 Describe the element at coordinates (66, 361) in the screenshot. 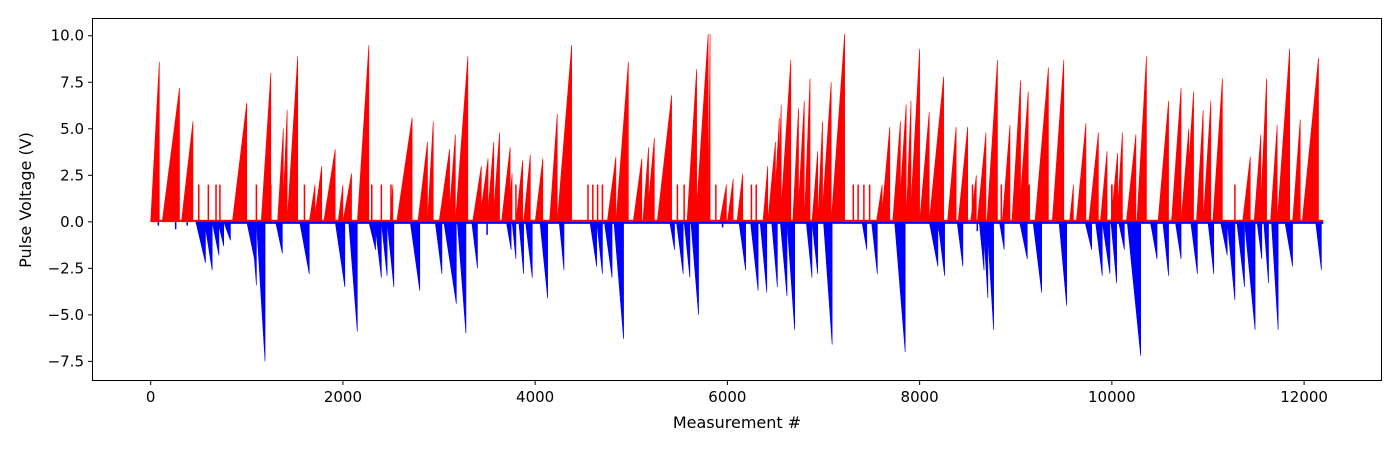

I see `y-tick-label: −7.5` at that location.